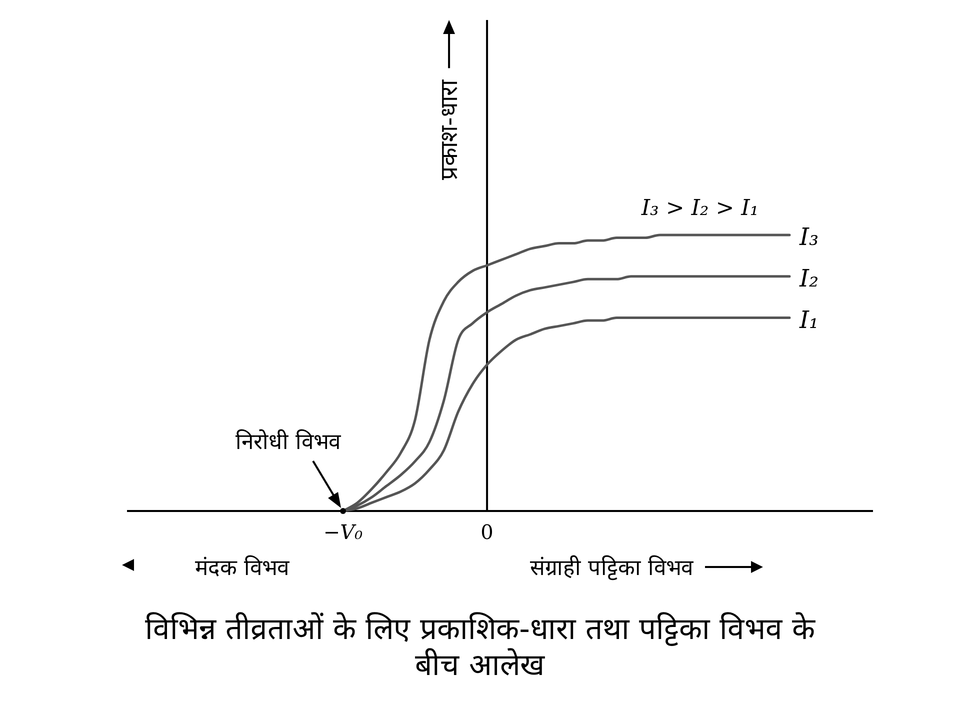 This screenshot has width=960, height=720. I want to click on x-tick-label: 0, so click(487, 532).